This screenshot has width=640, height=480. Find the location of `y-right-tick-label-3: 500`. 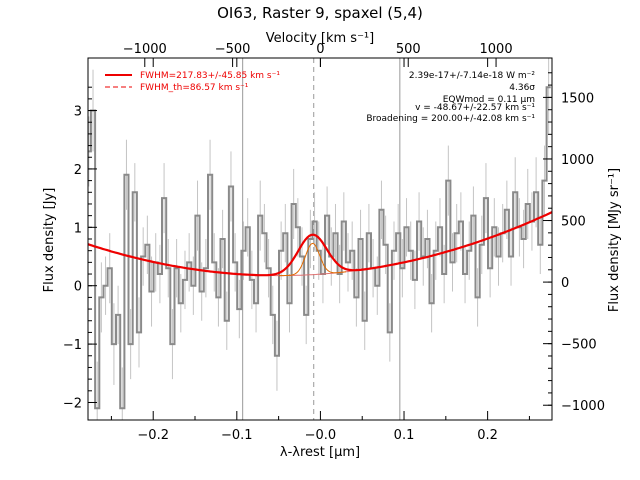

y-right-tick-label-3: 500 is located at coordinates (573, 222).